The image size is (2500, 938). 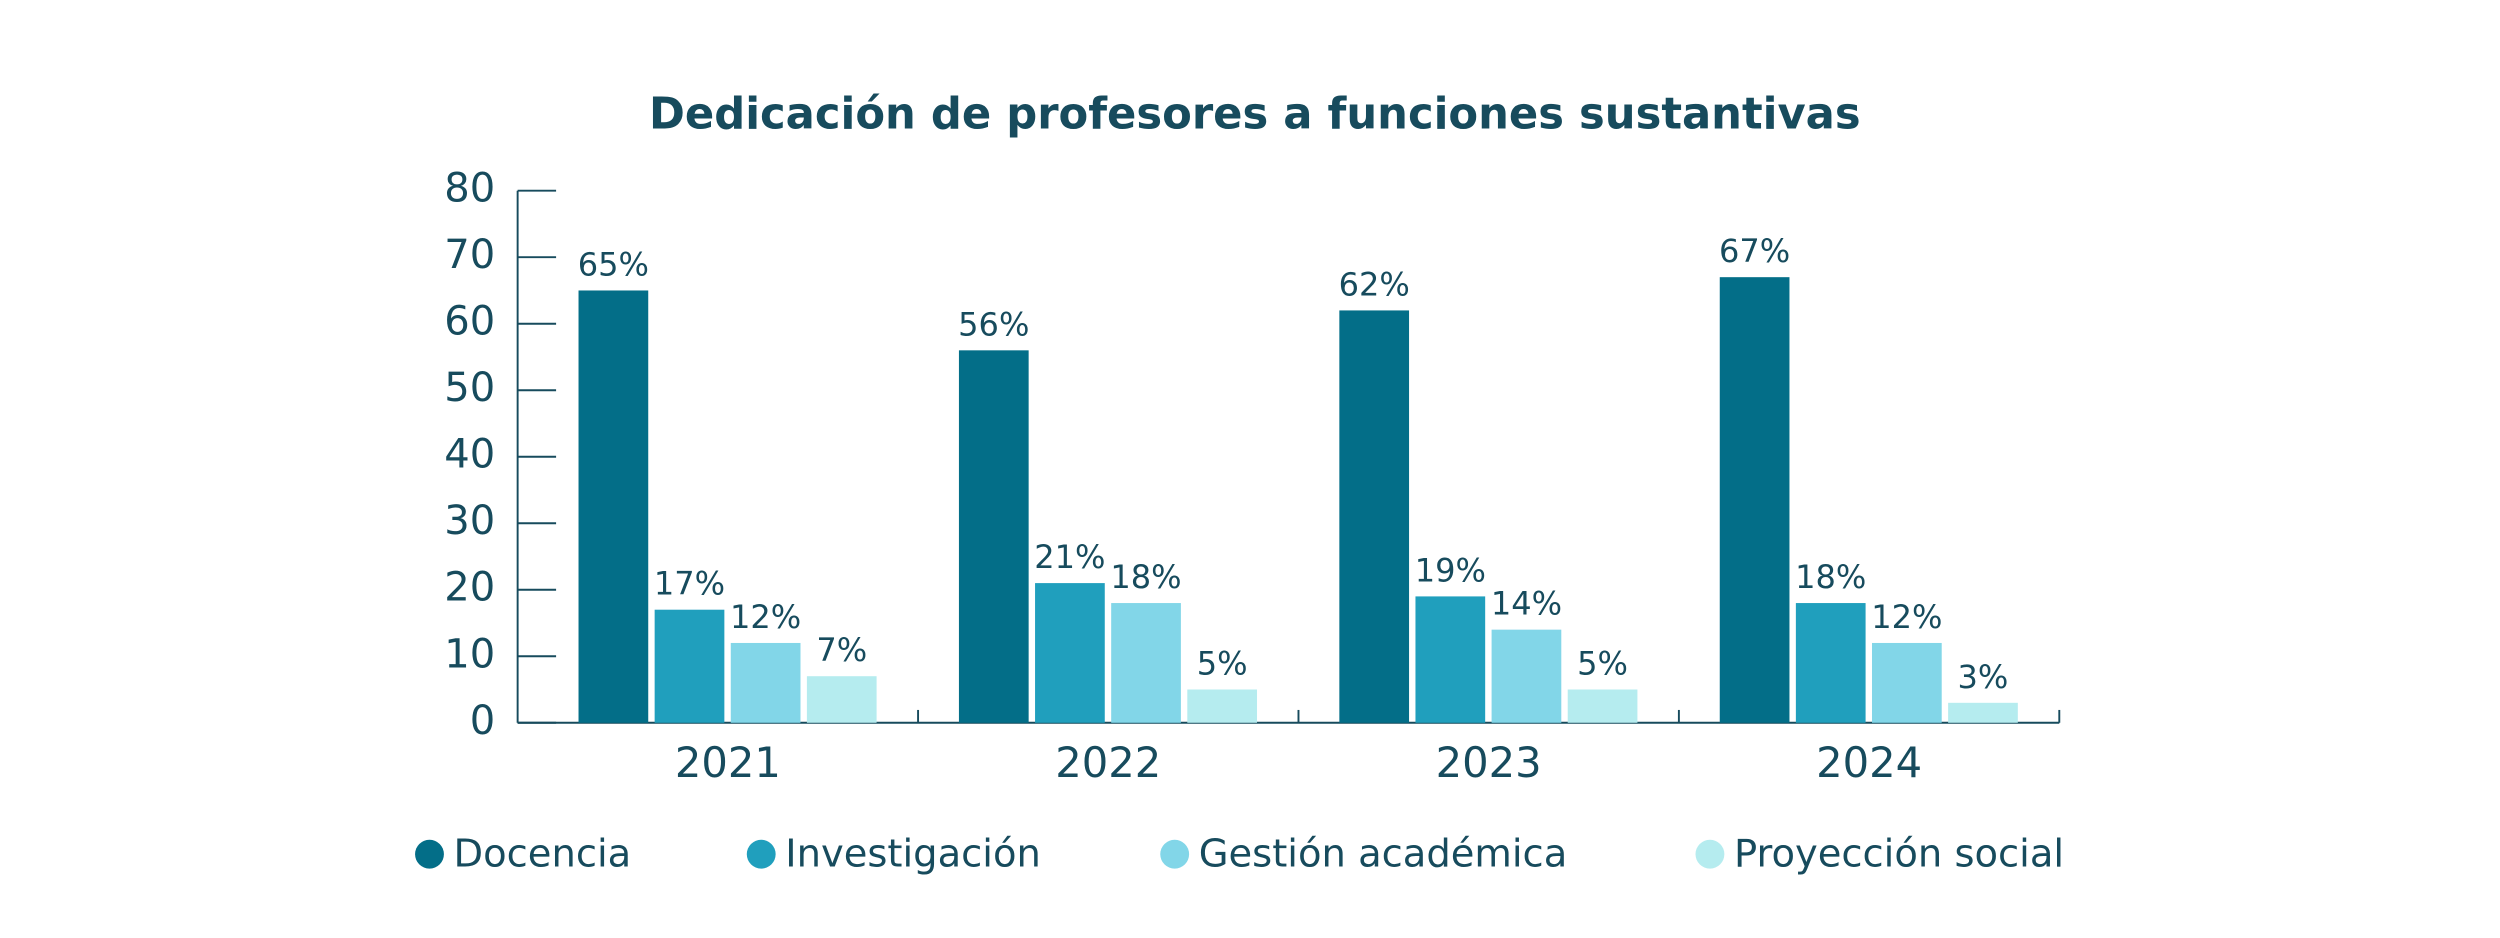 I want to click on x-tick-label: 2022, so click(x=1108, y=762).